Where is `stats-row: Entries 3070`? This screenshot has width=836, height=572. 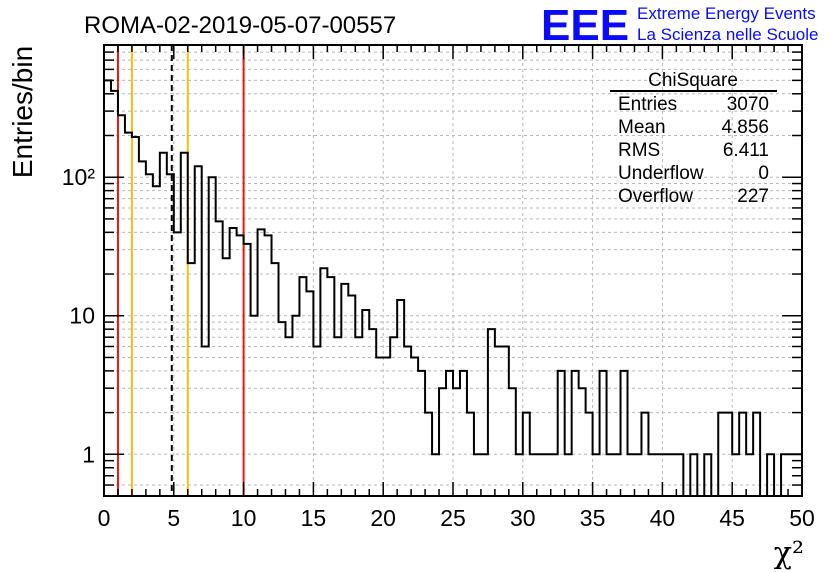 stats-row: Entries 3070 is located at coordinates (693, 104).